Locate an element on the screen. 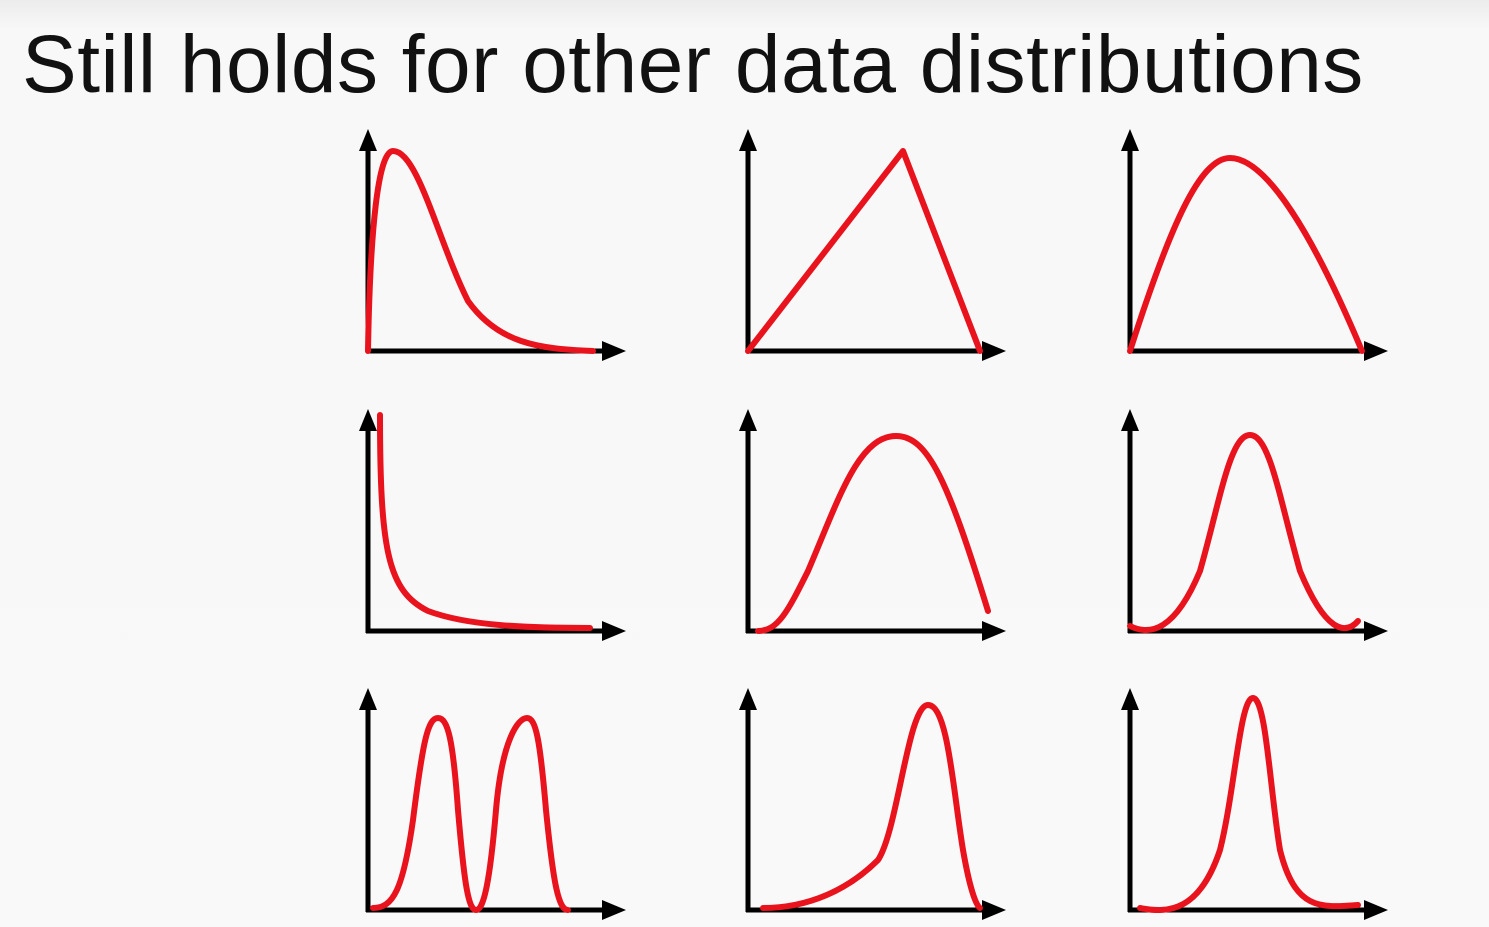 This screenshot has width=1489, height=927. exponential-plot is located at coordinates (492, 525).